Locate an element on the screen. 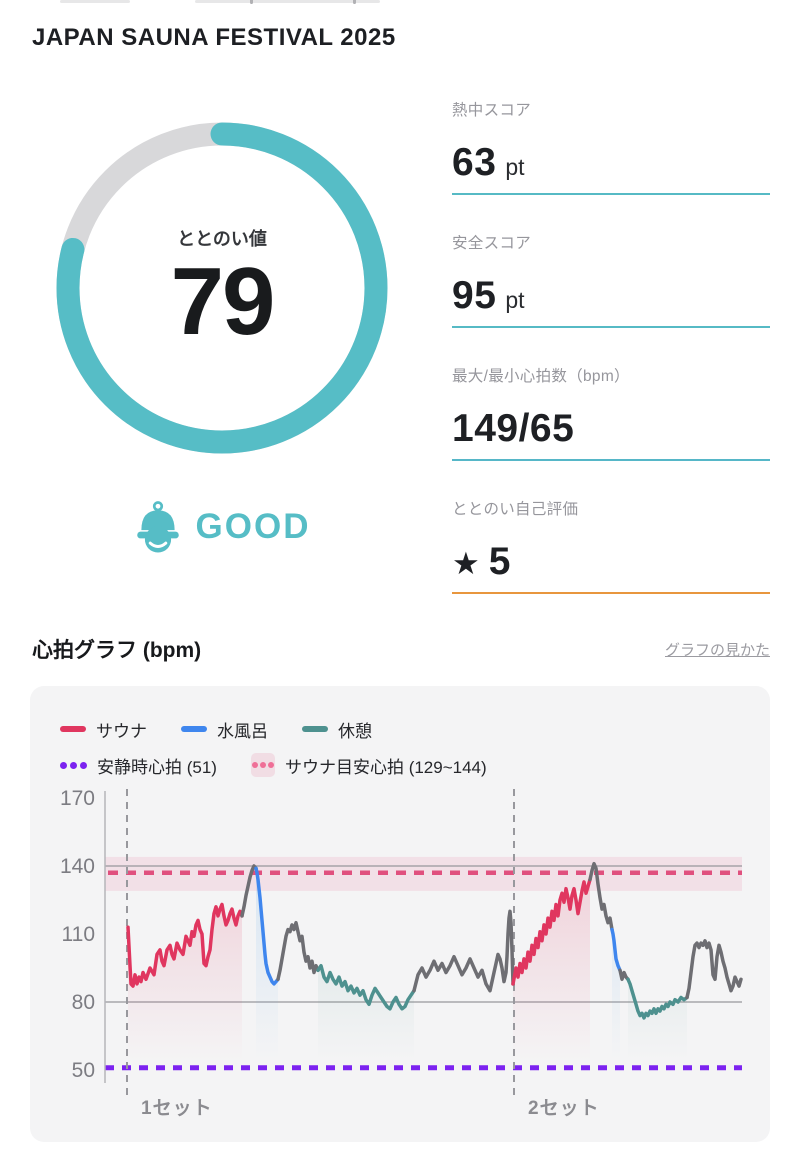 The height and width of the screenshot is (1168, 800). rating-text: GOOD is located at coordinates (253, 526).